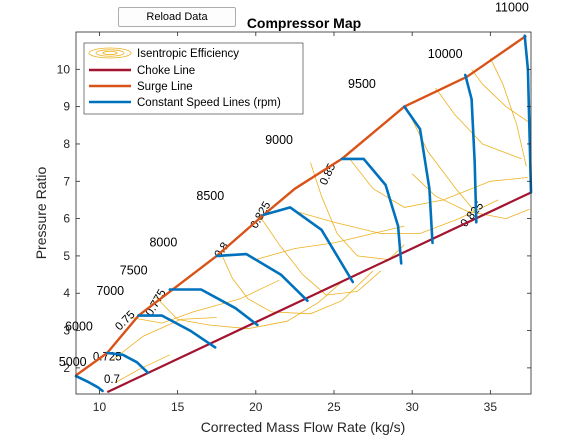 This screenshot has width=588, height=441. What do you see at coordinates (66, 144) in the screenshot?
I see `y-tick-label: 8` at bounding box center [66, 144].